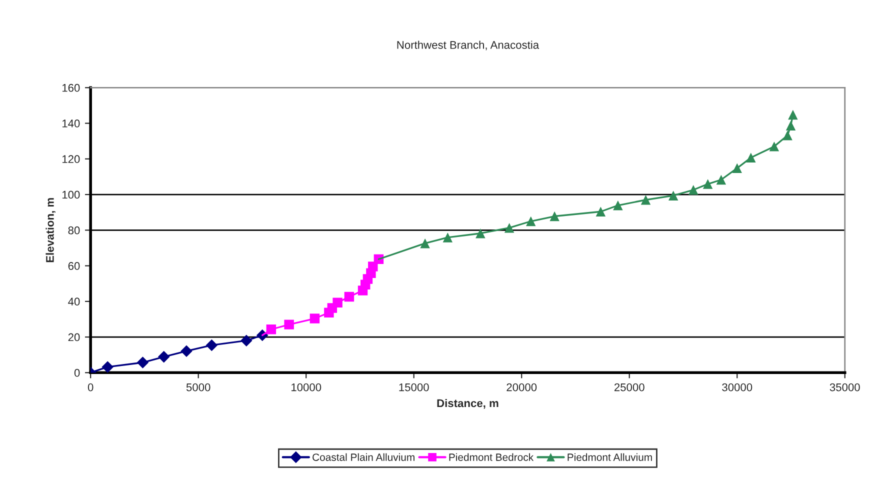  What do you see at coordinates (467, 403) in the screenshot?
I see `x-axis-title: Distance, m` at bounding box center [467, 403].